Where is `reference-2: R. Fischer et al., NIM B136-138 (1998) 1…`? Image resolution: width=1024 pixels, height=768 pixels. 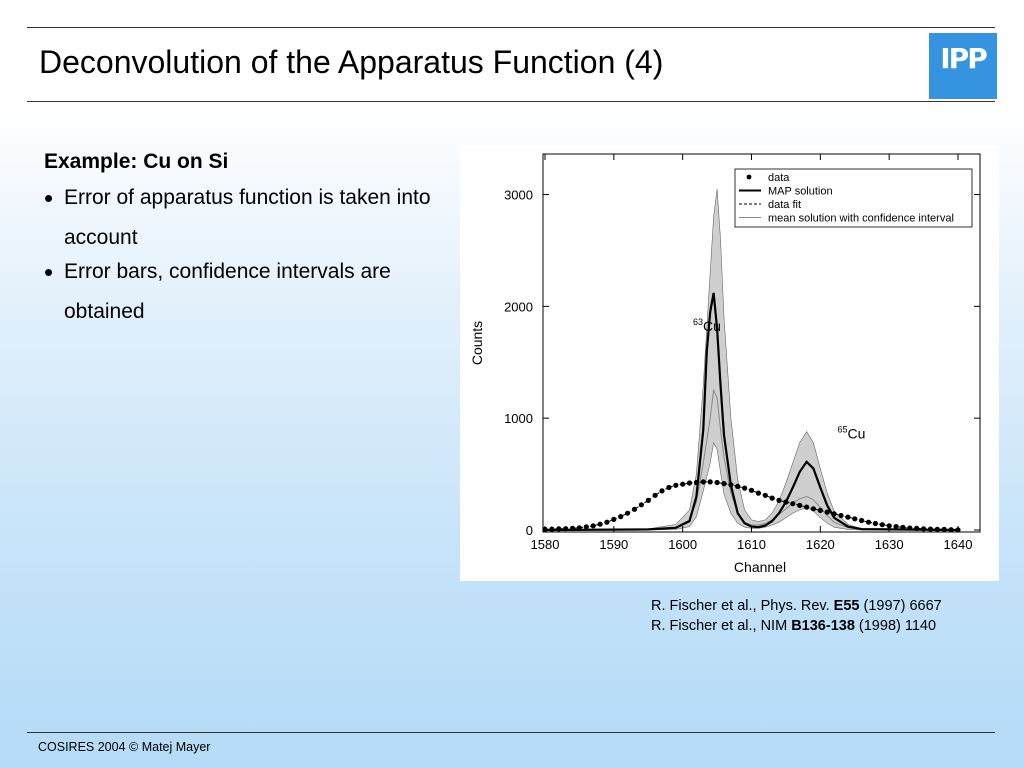
reference-2: R. Fischer et al., NIM B136-138 (1998) 1… is located at coordinates (793, 626).